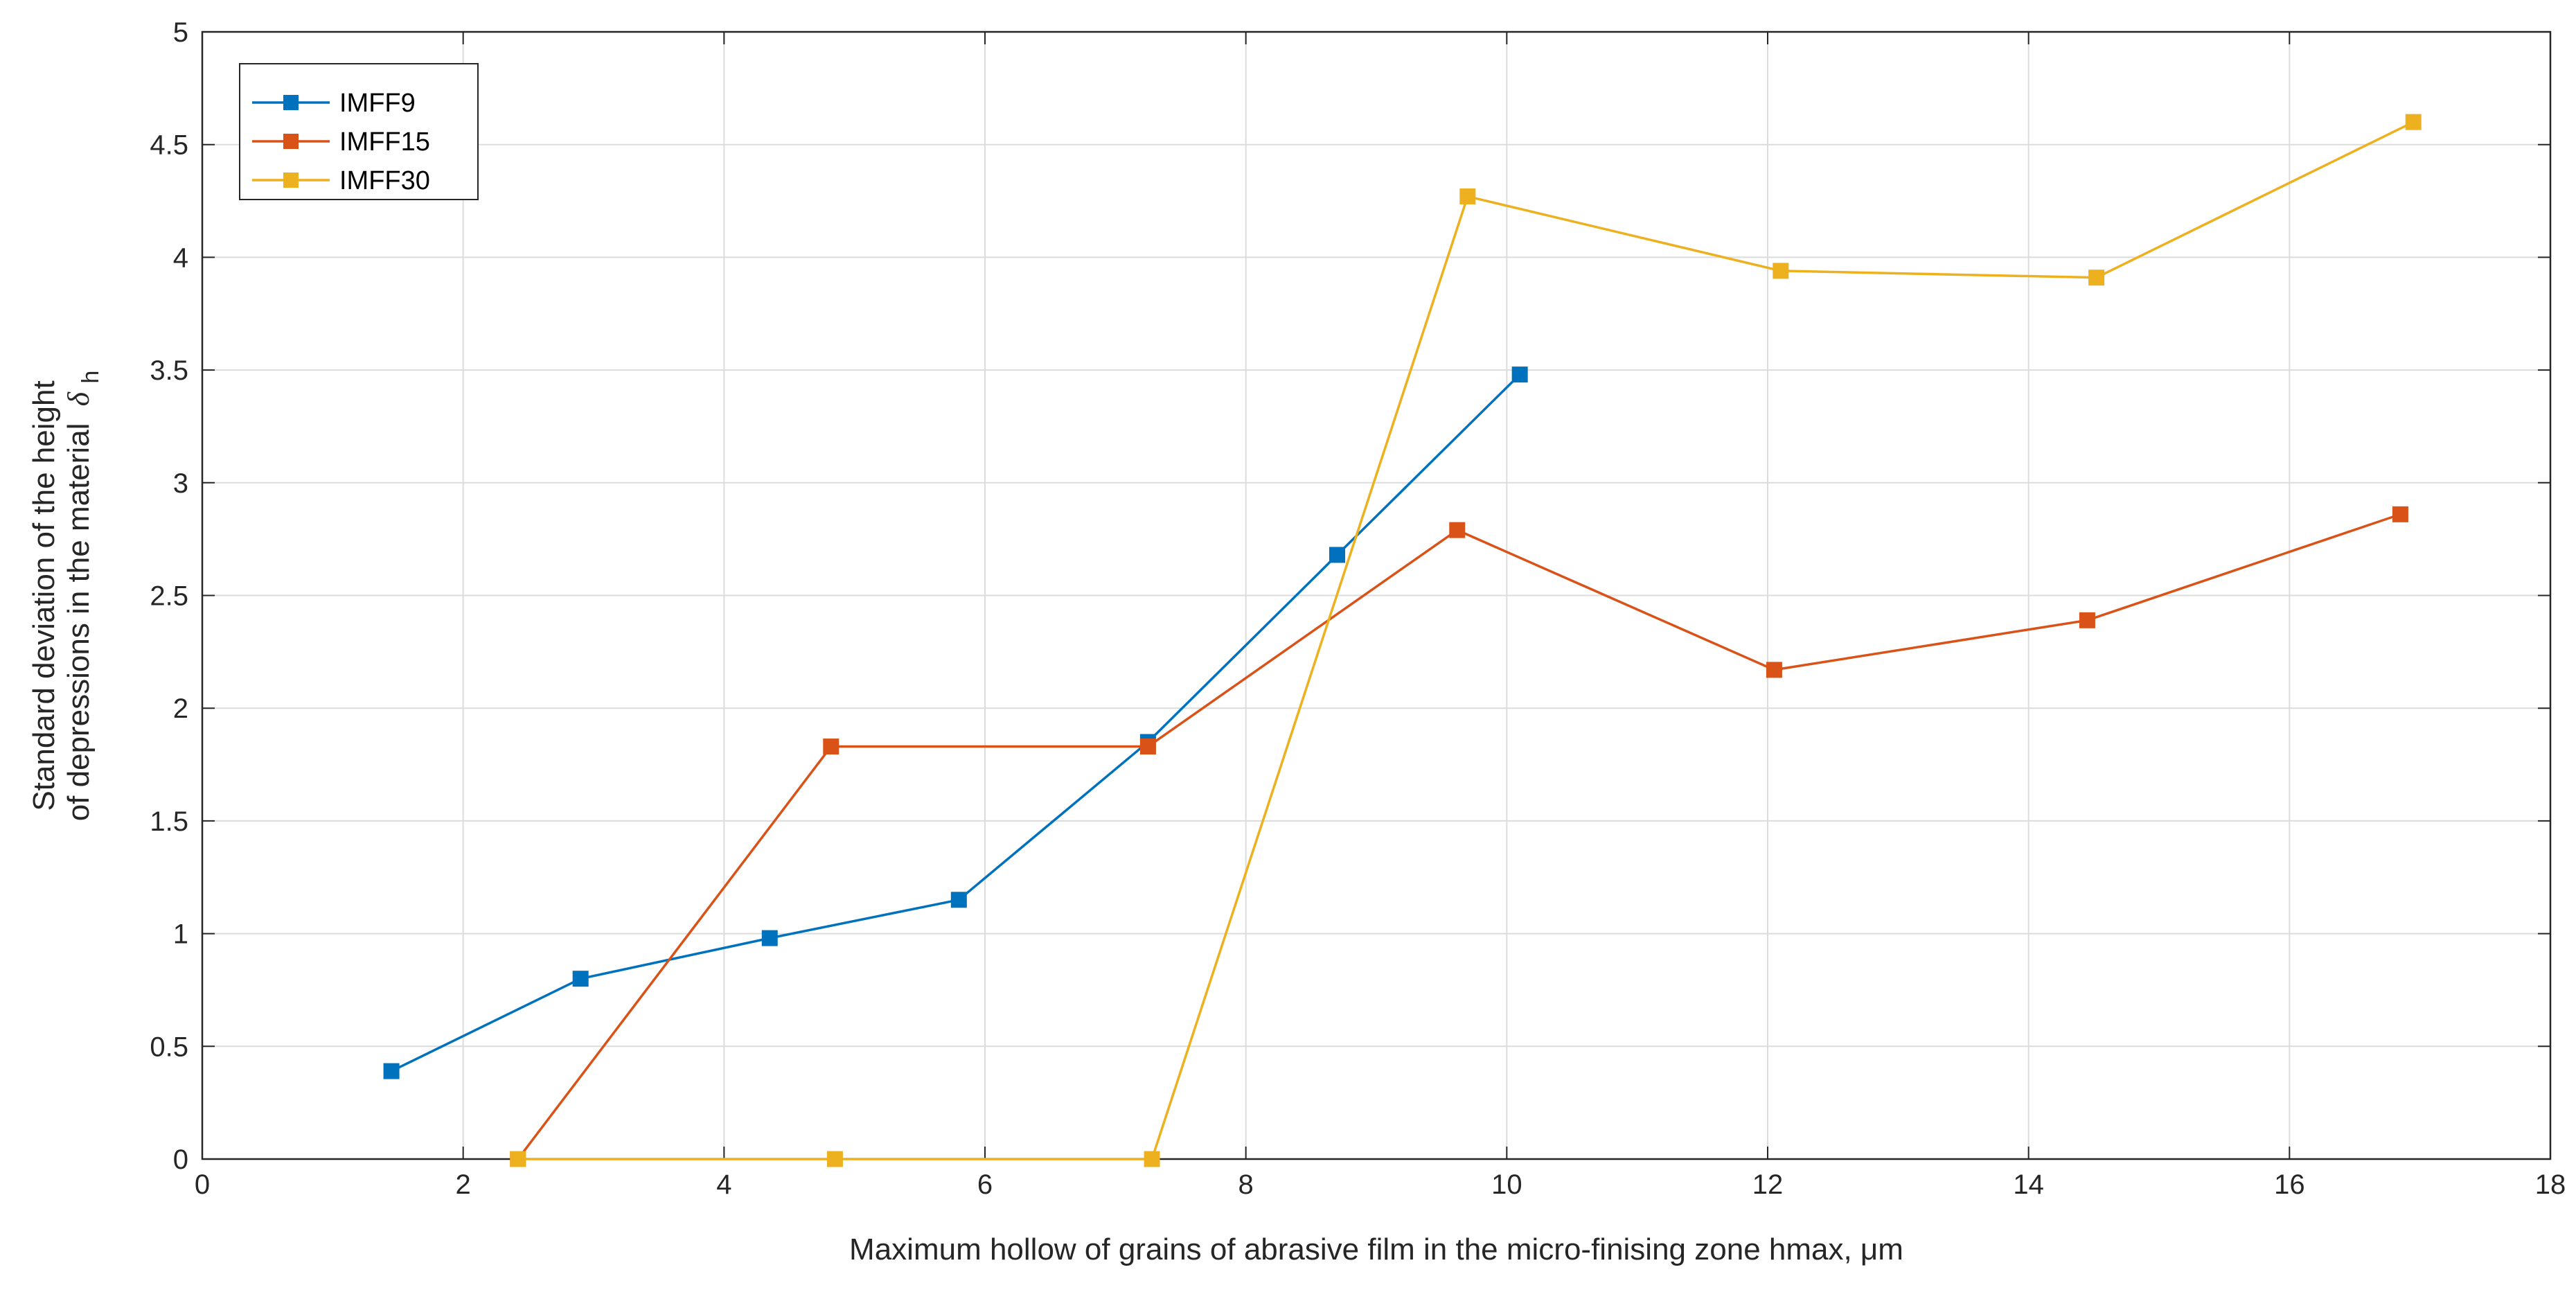  Describe the element at coordinates (2028, 1184) in the screenshot. I see `x-tick-label: 14` at that location.